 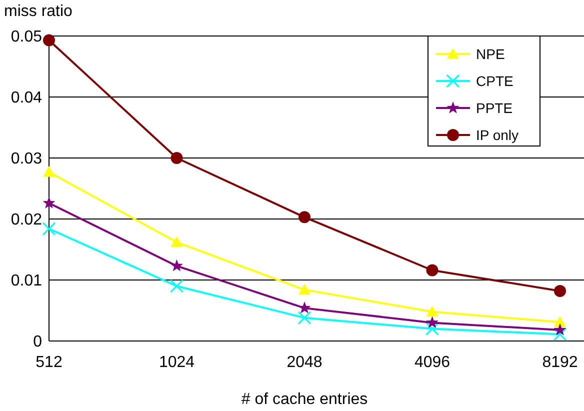 I want to click on x-tick-label: 8192, so click(x=560, y=362).